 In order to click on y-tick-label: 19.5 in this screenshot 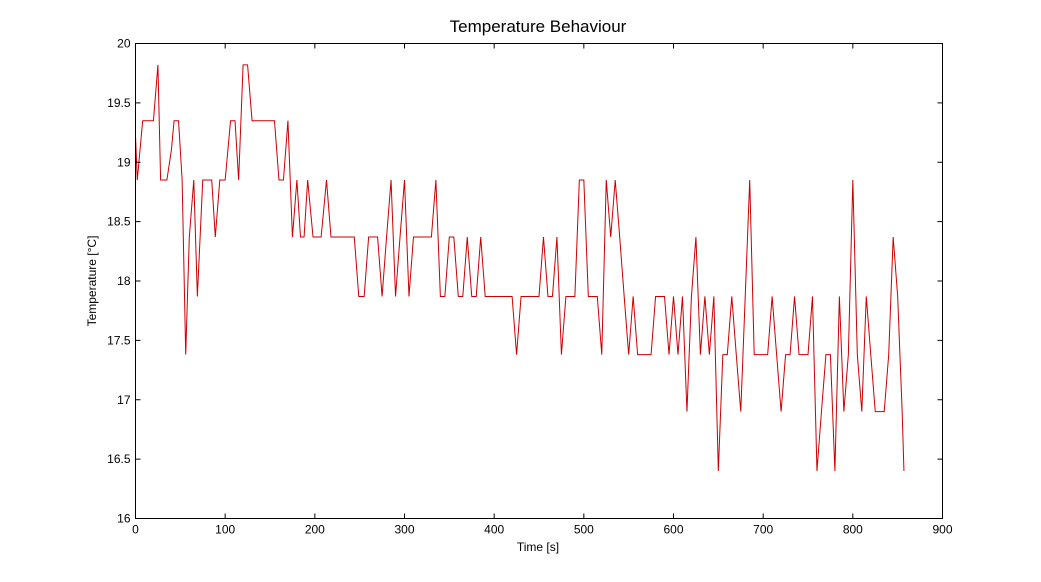, I will do `click(119, 103)`.